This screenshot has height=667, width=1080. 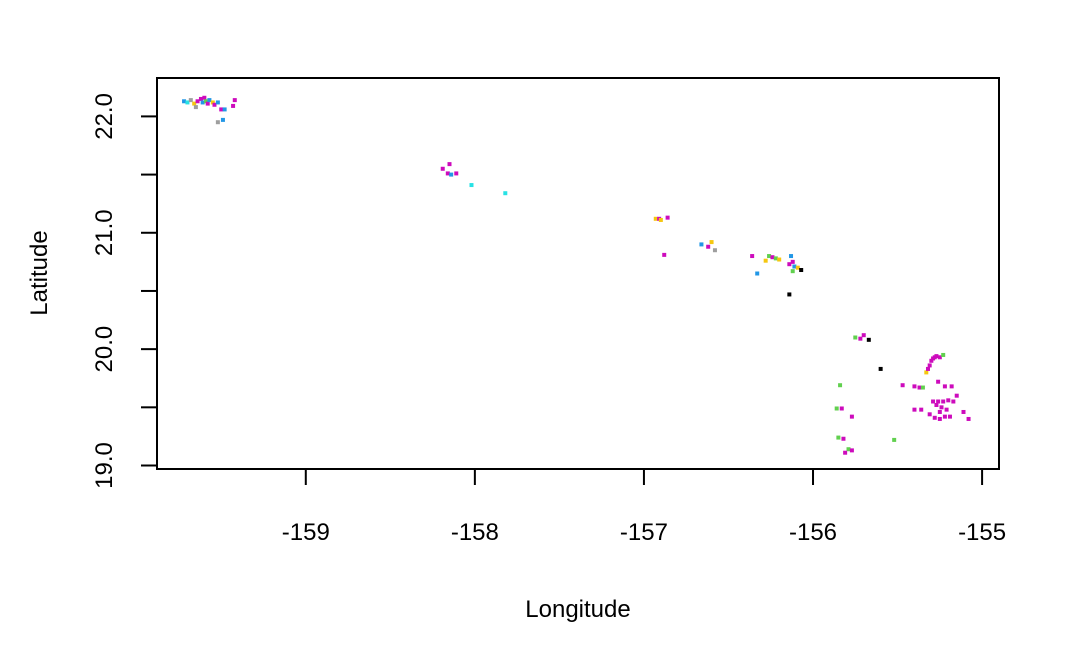 I want to click on y-tick-label: 21.0, so click(x=104, y=232).